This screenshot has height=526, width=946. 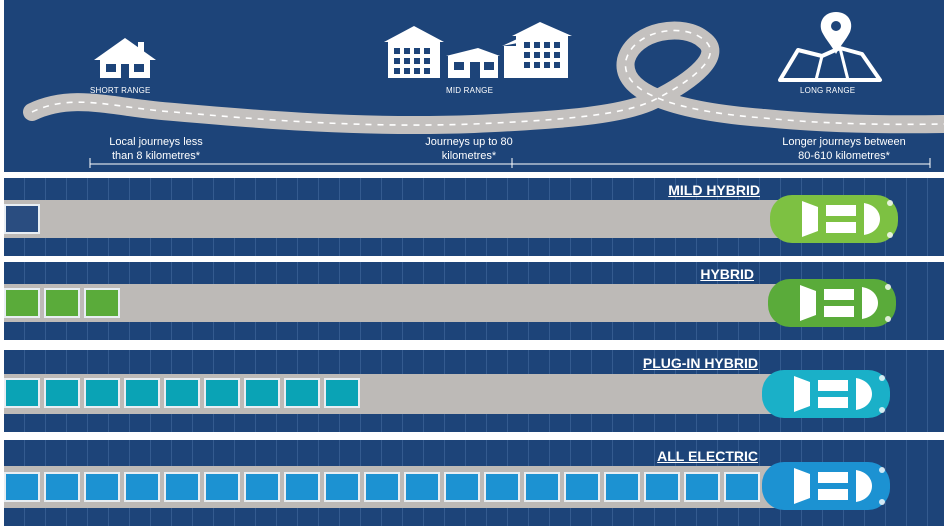 I want to click on lane-title: ALL ELECTRIC, so click(x=707, y=456).